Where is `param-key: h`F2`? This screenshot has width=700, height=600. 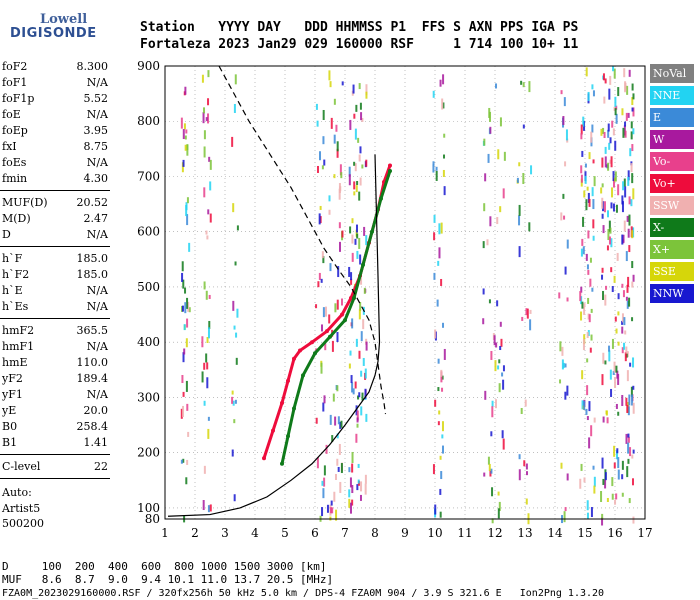 param-key: h`F2 is located at coordinates (16, 274).